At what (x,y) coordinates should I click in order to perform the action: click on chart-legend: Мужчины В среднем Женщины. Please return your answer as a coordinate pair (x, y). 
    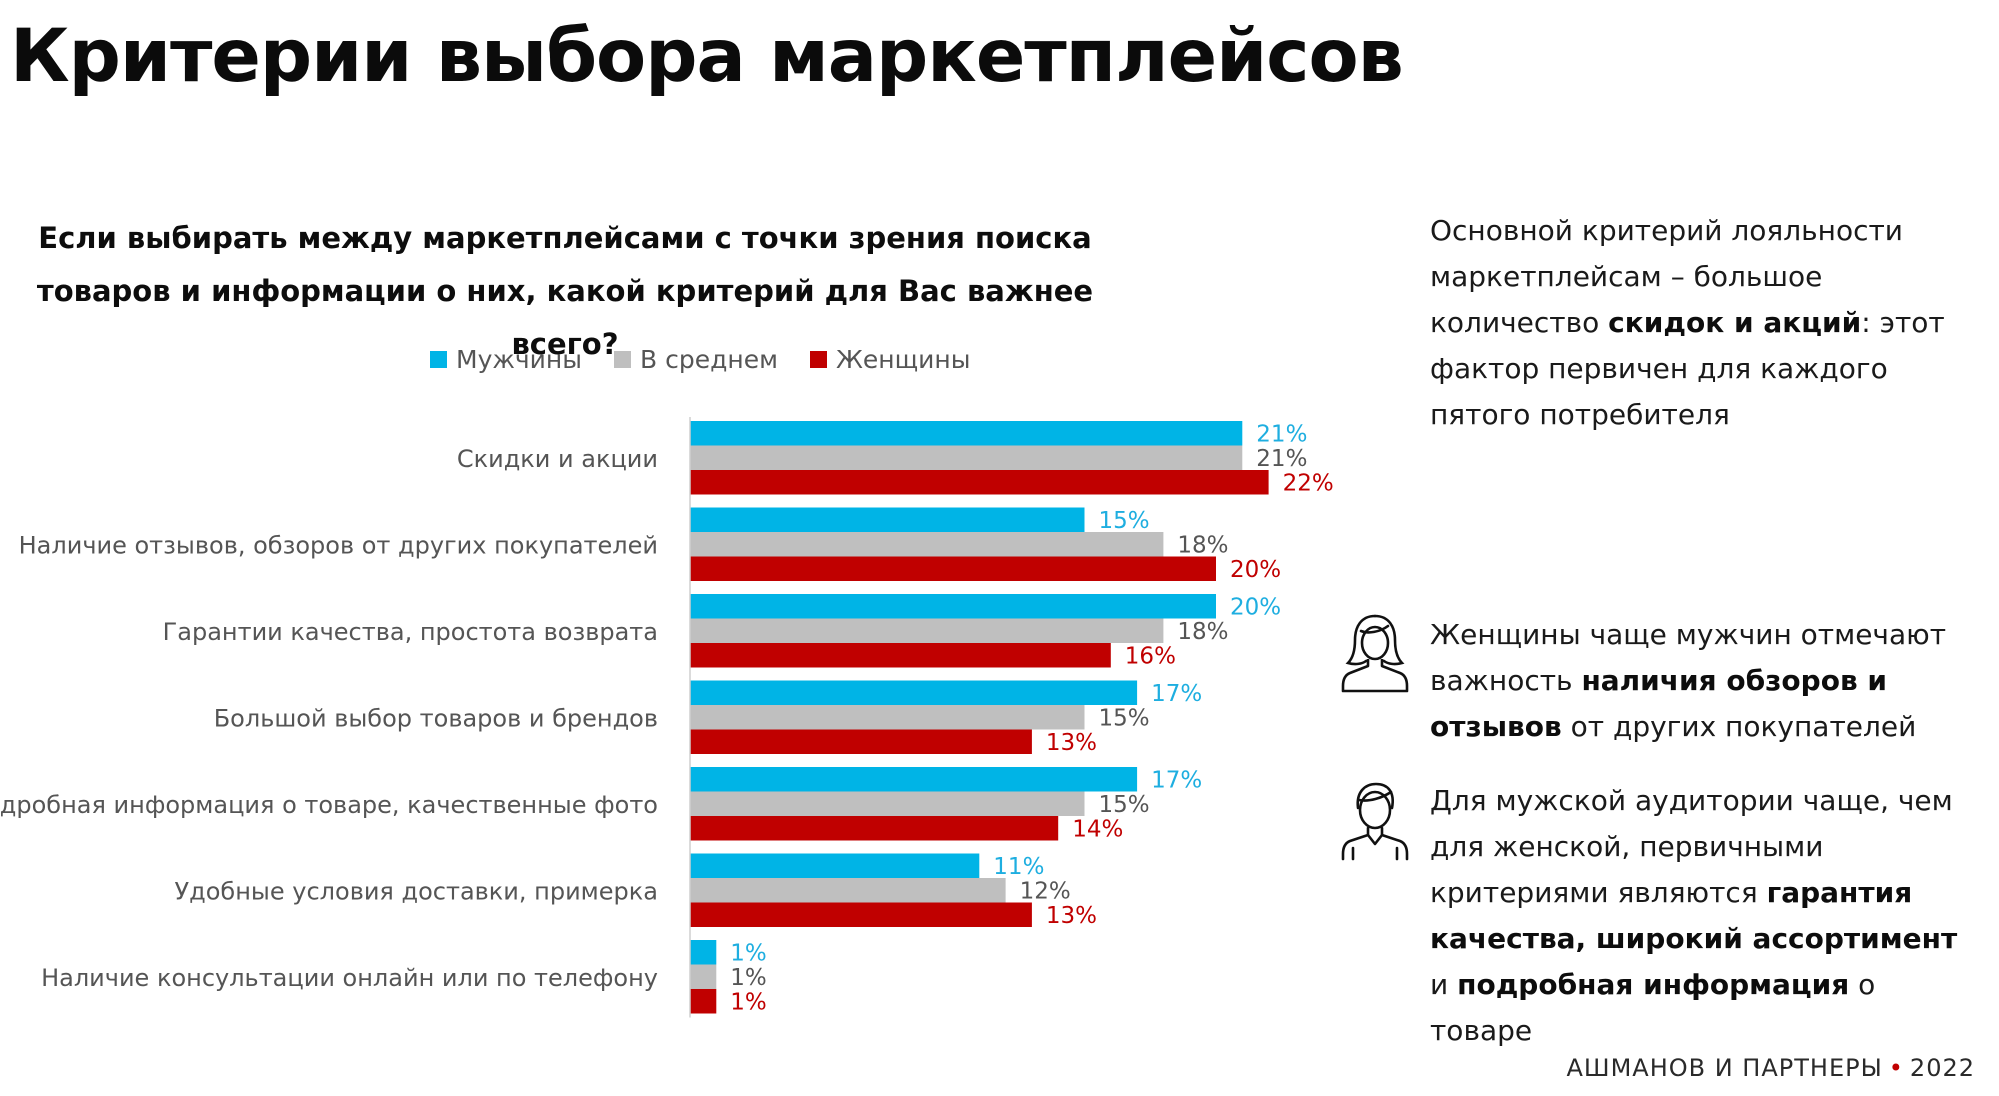
    Looking at the image, I should click on (700, 359).